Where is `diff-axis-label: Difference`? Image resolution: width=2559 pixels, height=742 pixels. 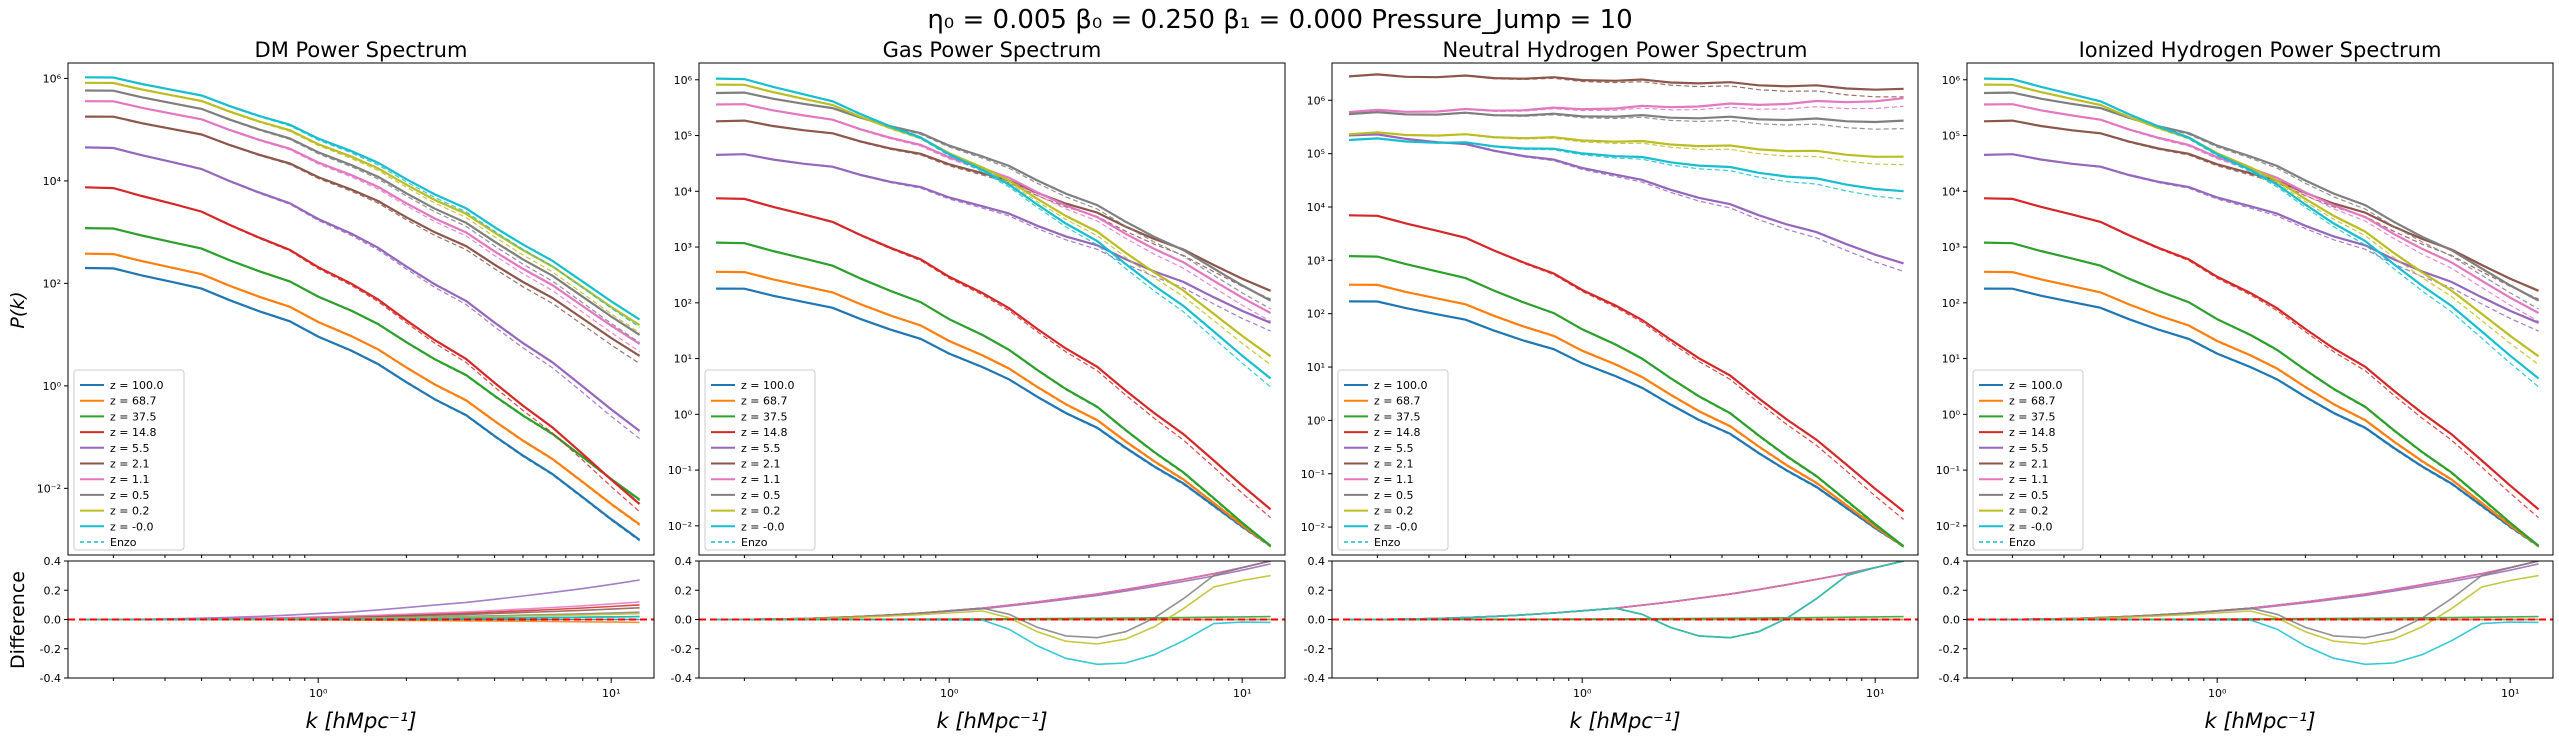
diff-axis-label: Difference is located at coordinates (18, 620).